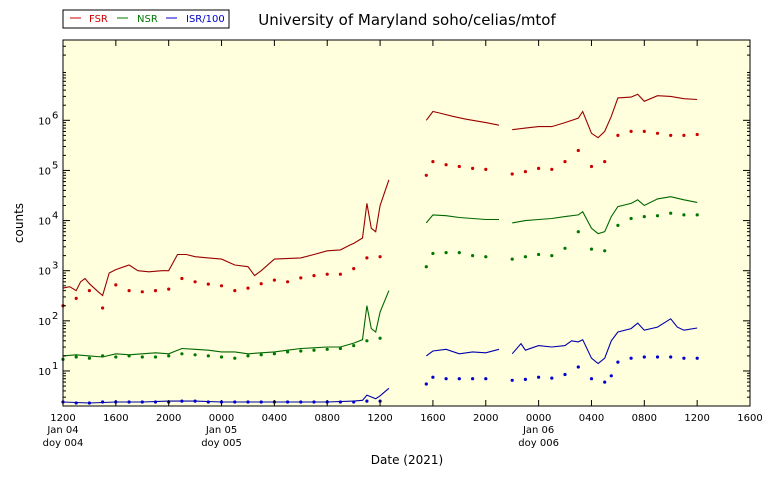  What do you see at coordinates (221, 430) in the screenshot?
I see `x-tick-date-label: Jan 05` at bounding box center [221, 430].